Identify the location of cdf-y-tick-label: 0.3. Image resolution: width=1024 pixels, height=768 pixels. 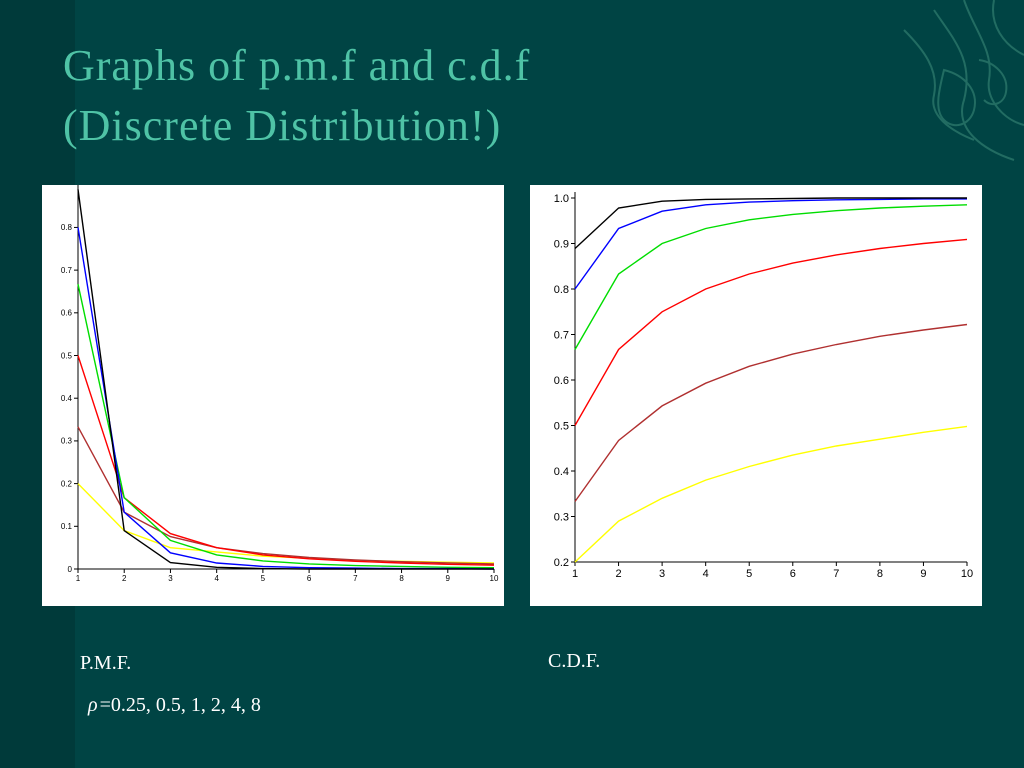
(561, 517).